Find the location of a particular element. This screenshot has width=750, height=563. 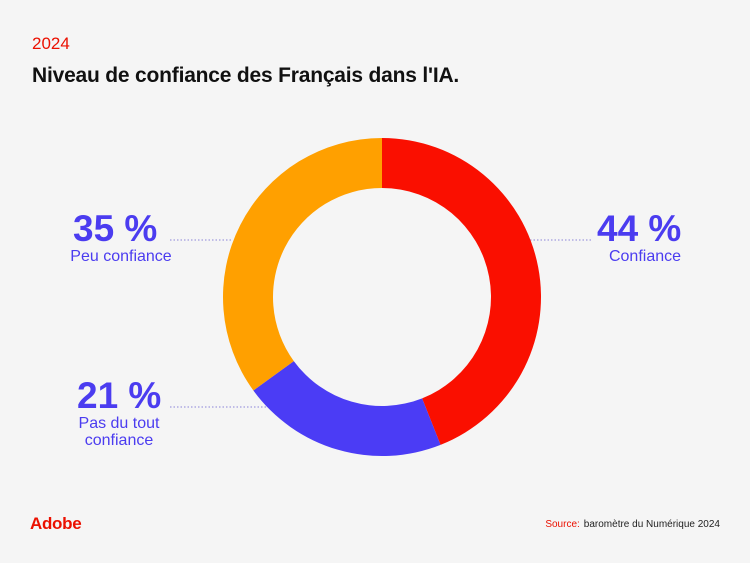

value-label-confiance: 44 % is located at coordinates (639, 228).